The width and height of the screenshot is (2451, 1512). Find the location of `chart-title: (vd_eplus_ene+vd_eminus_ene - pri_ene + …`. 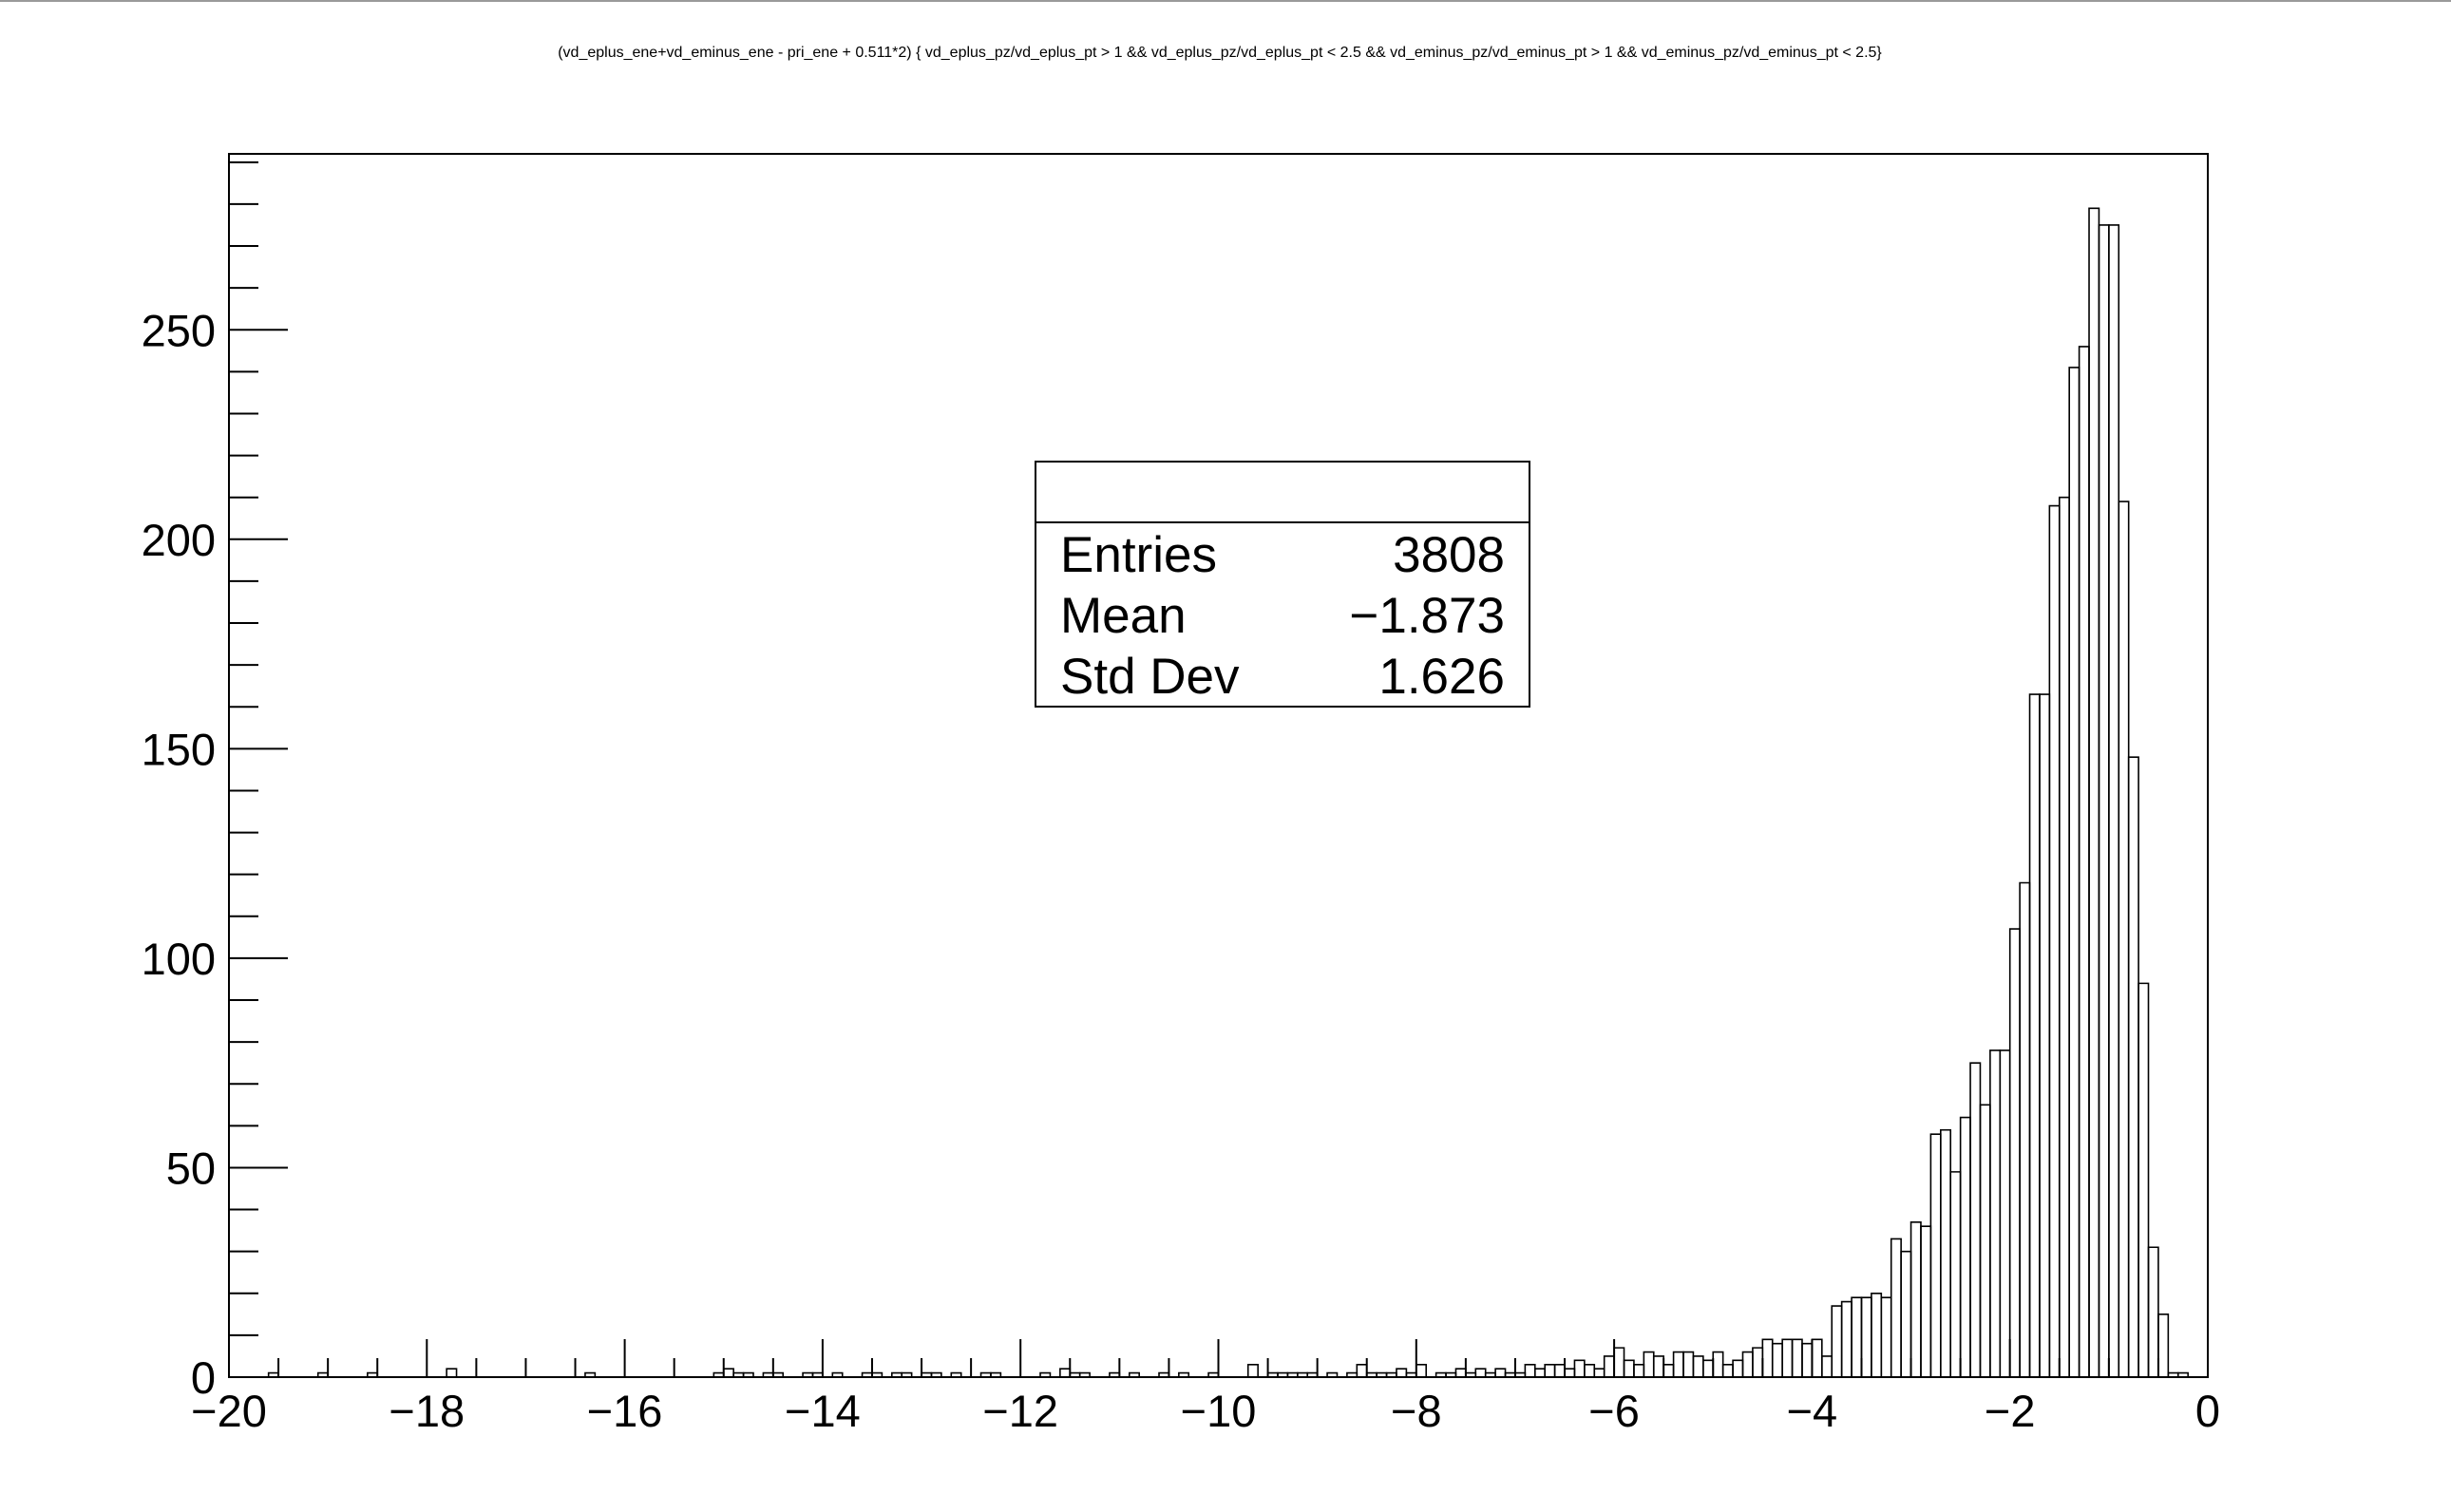

chart-title: (vd_eplus_ene+vd_eminus_ene - pri_ene + … is located at coordinates (1220, 53).